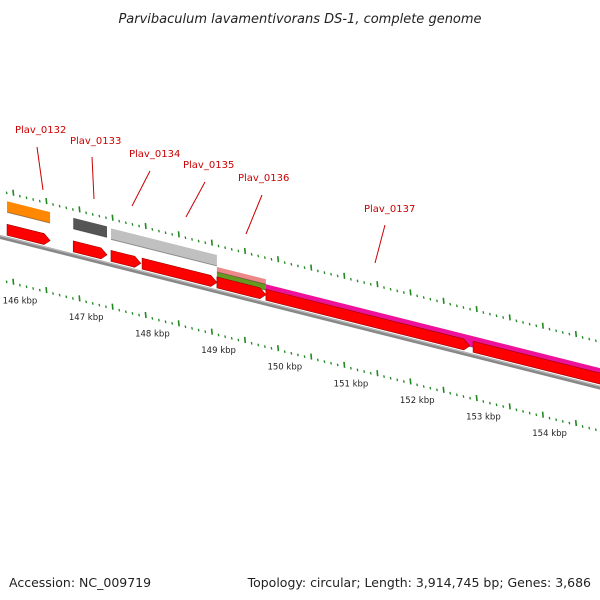  Describe the element at coordinates (573, 582) in the screenshot. I see `genes-value: 3,686` at that location.